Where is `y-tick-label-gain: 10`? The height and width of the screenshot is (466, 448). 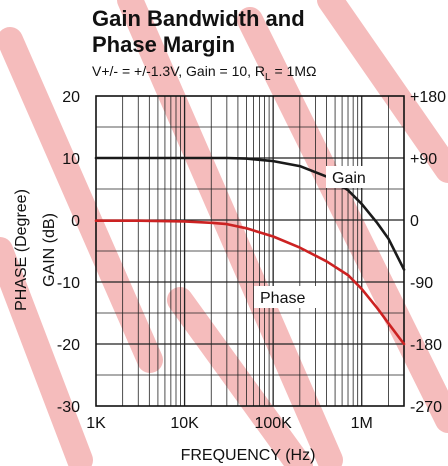 y-tick-label-gain: 10 is located at coordinates (71, 159).